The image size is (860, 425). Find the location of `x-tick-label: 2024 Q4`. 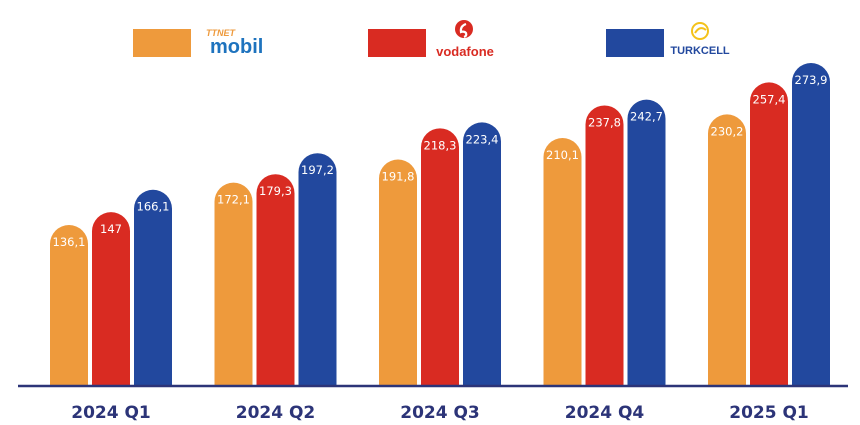

x-tick-label: 2024 Q4 is located at coordinates (605, 413).